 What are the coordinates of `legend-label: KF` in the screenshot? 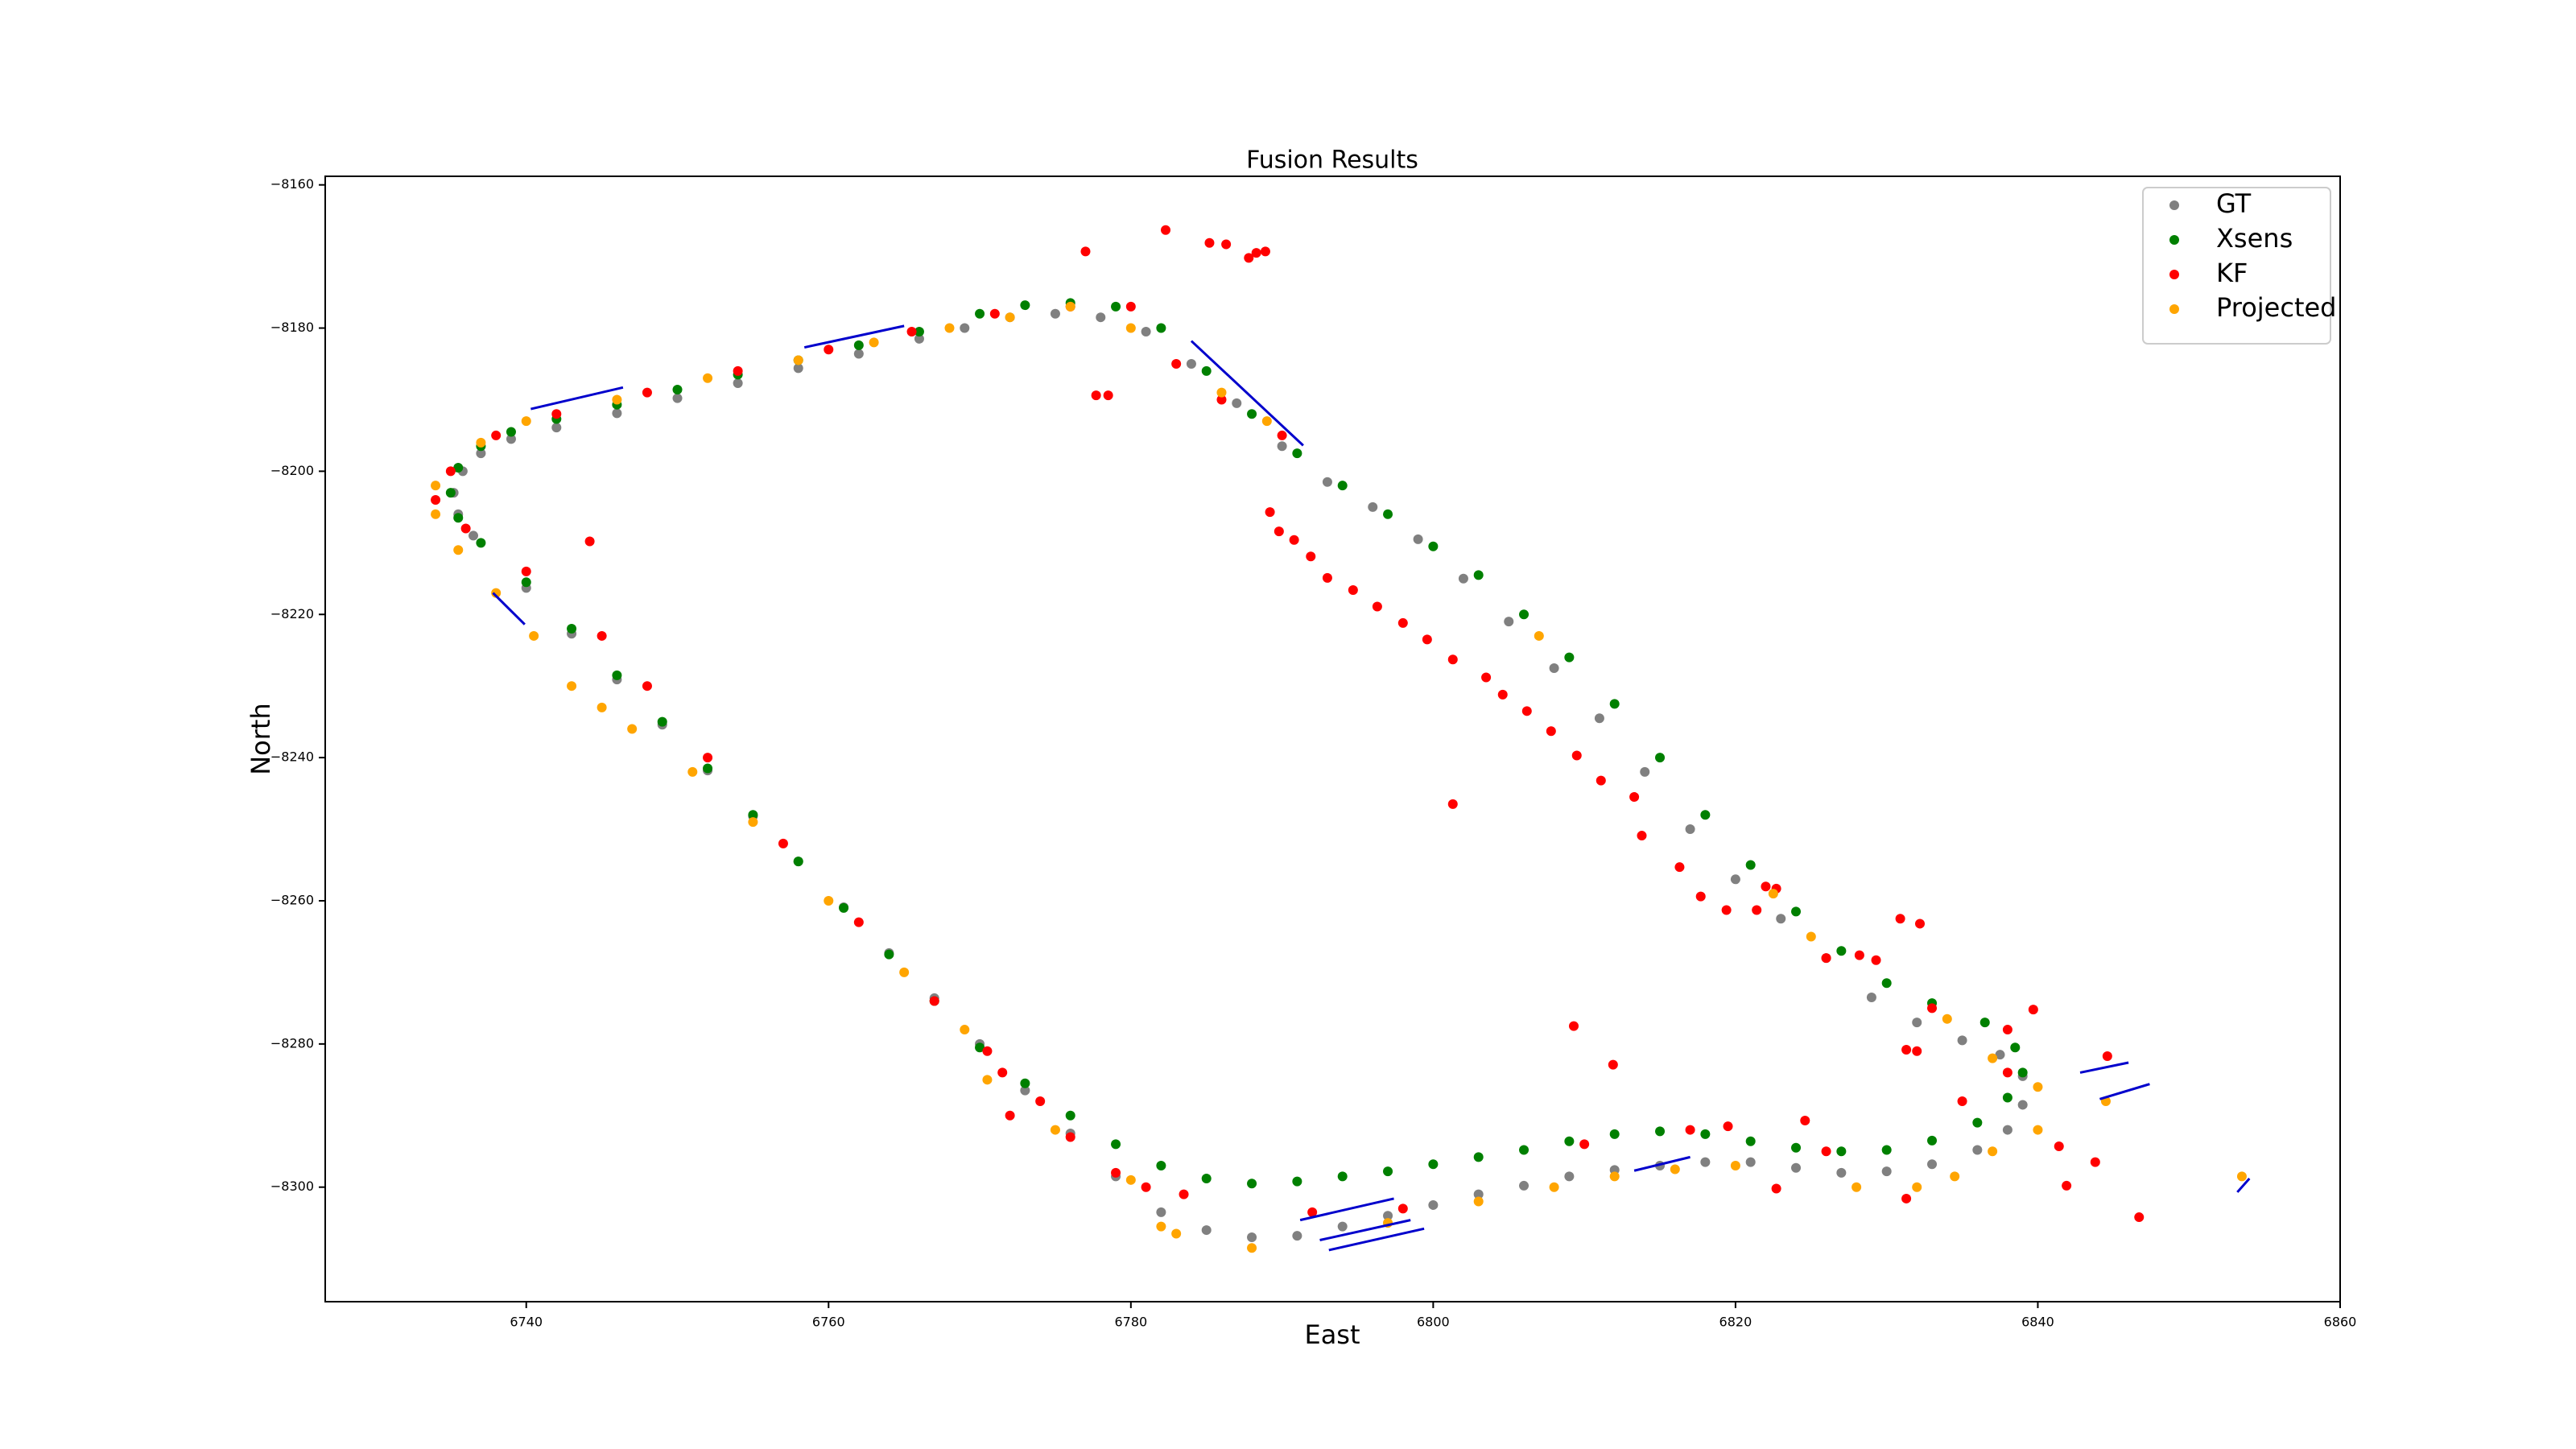 It's located at (2232, 273).